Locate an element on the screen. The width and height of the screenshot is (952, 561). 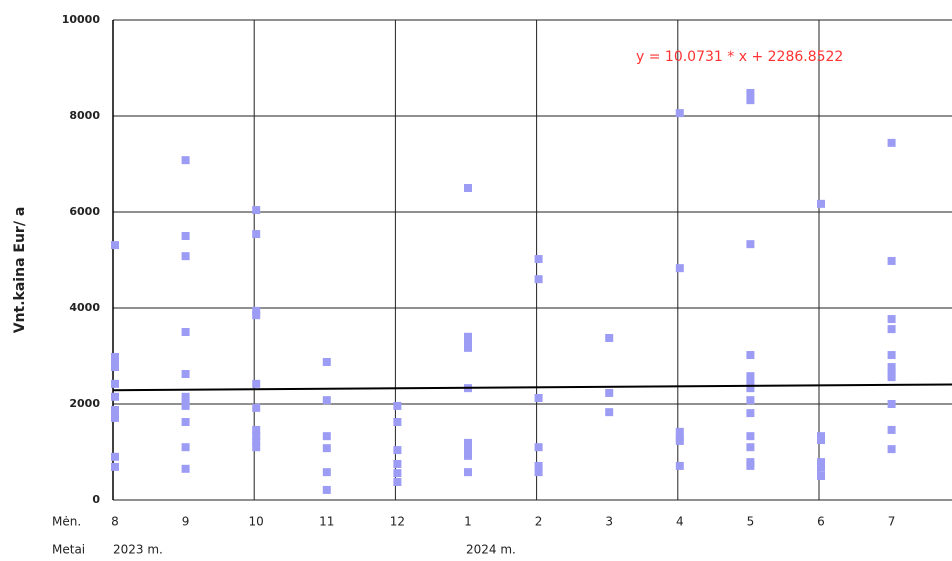
x-tick-label: 12 is located at coordinates (397, 522).